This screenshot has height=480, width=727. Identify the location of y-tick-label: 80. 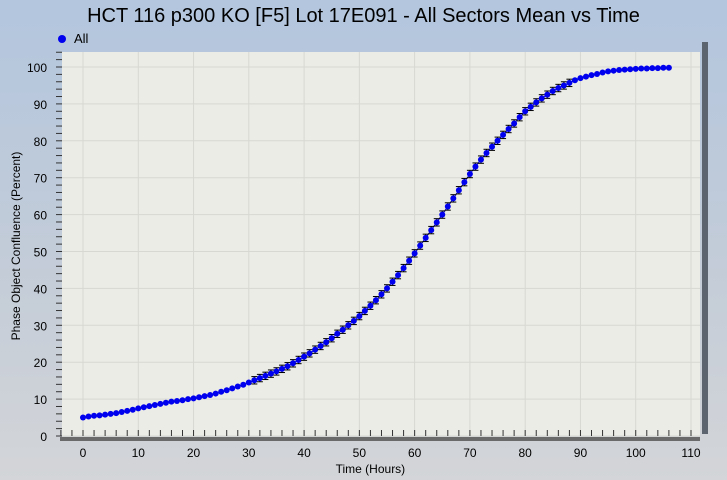
(41, 142).